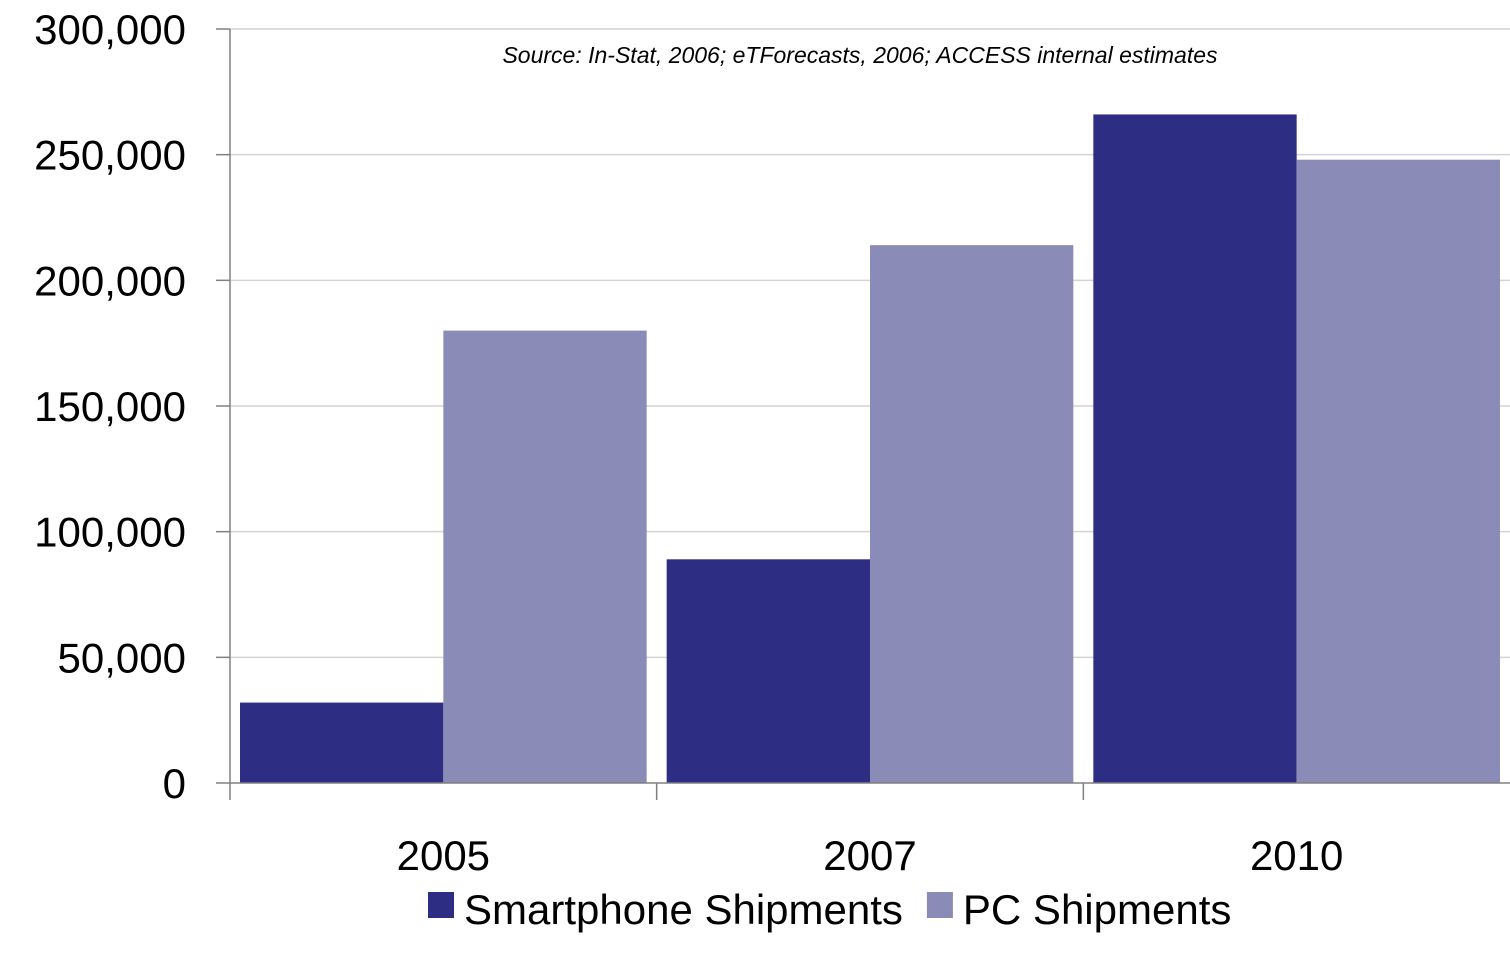  What do you see at coordinates (110, 29) in the screenshot?
I see `y-tick-label: 300,000` at bounding box center [110, 29].